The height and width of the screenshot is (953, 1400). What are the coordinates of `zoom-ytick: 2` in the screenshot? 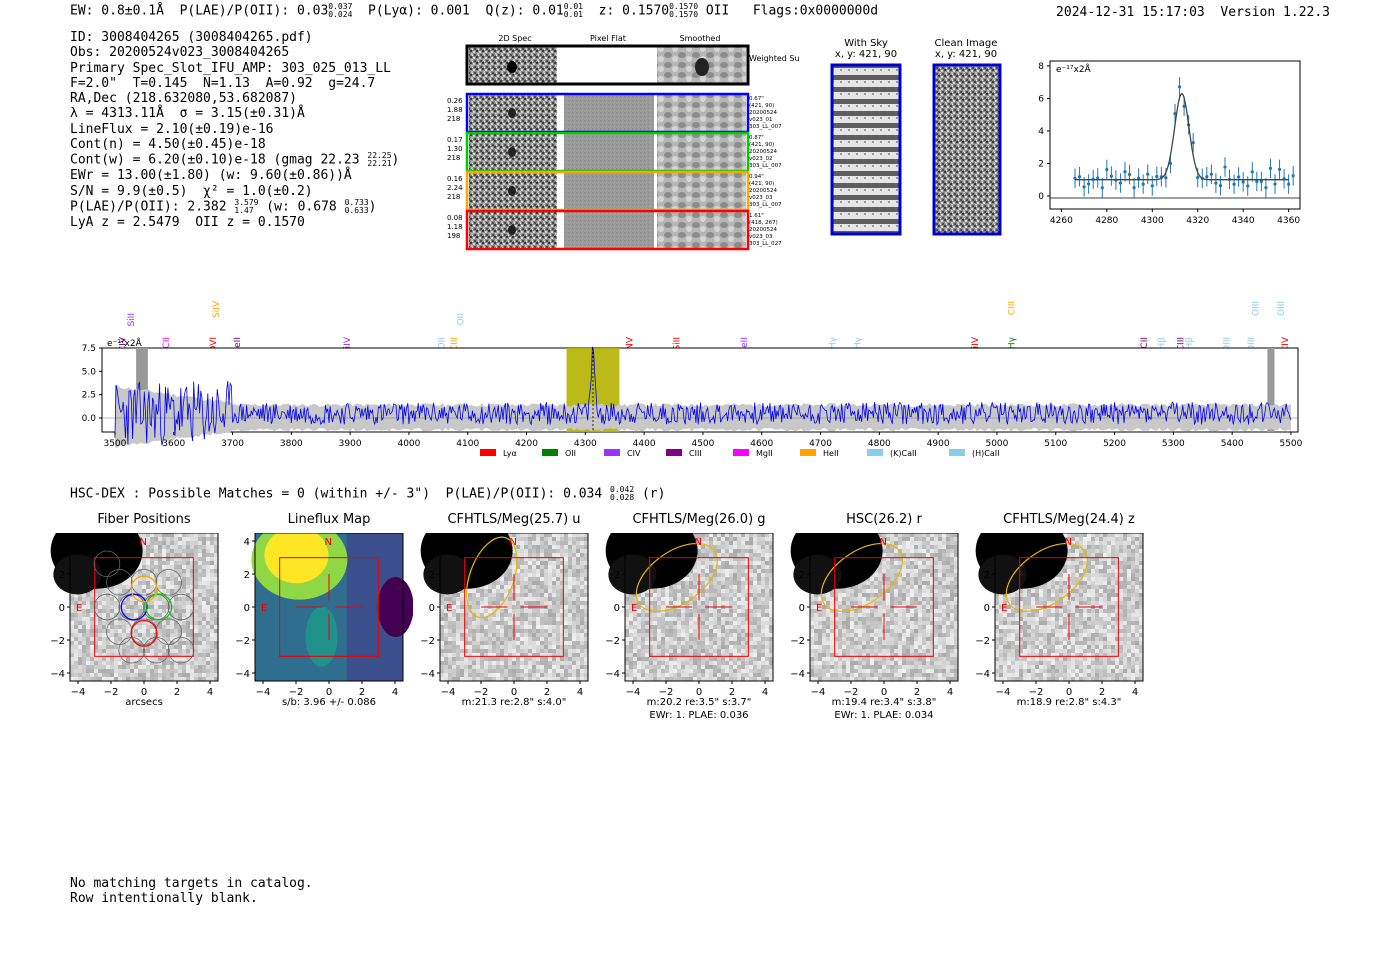 It's located at (1041, 164).